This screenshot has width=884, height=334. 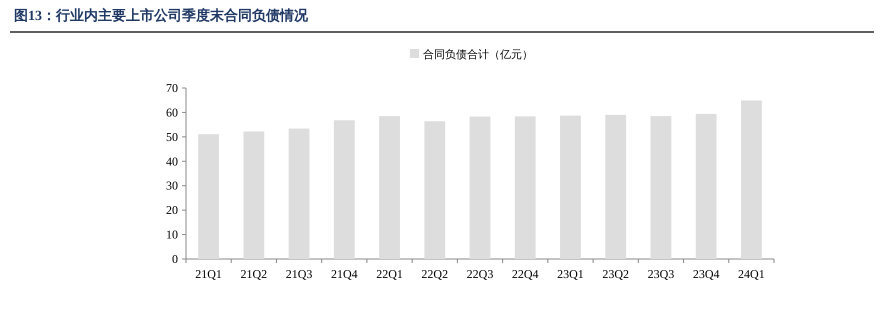 I want to click on x-tick-label: 22Q3, so click(x=480, y=274).